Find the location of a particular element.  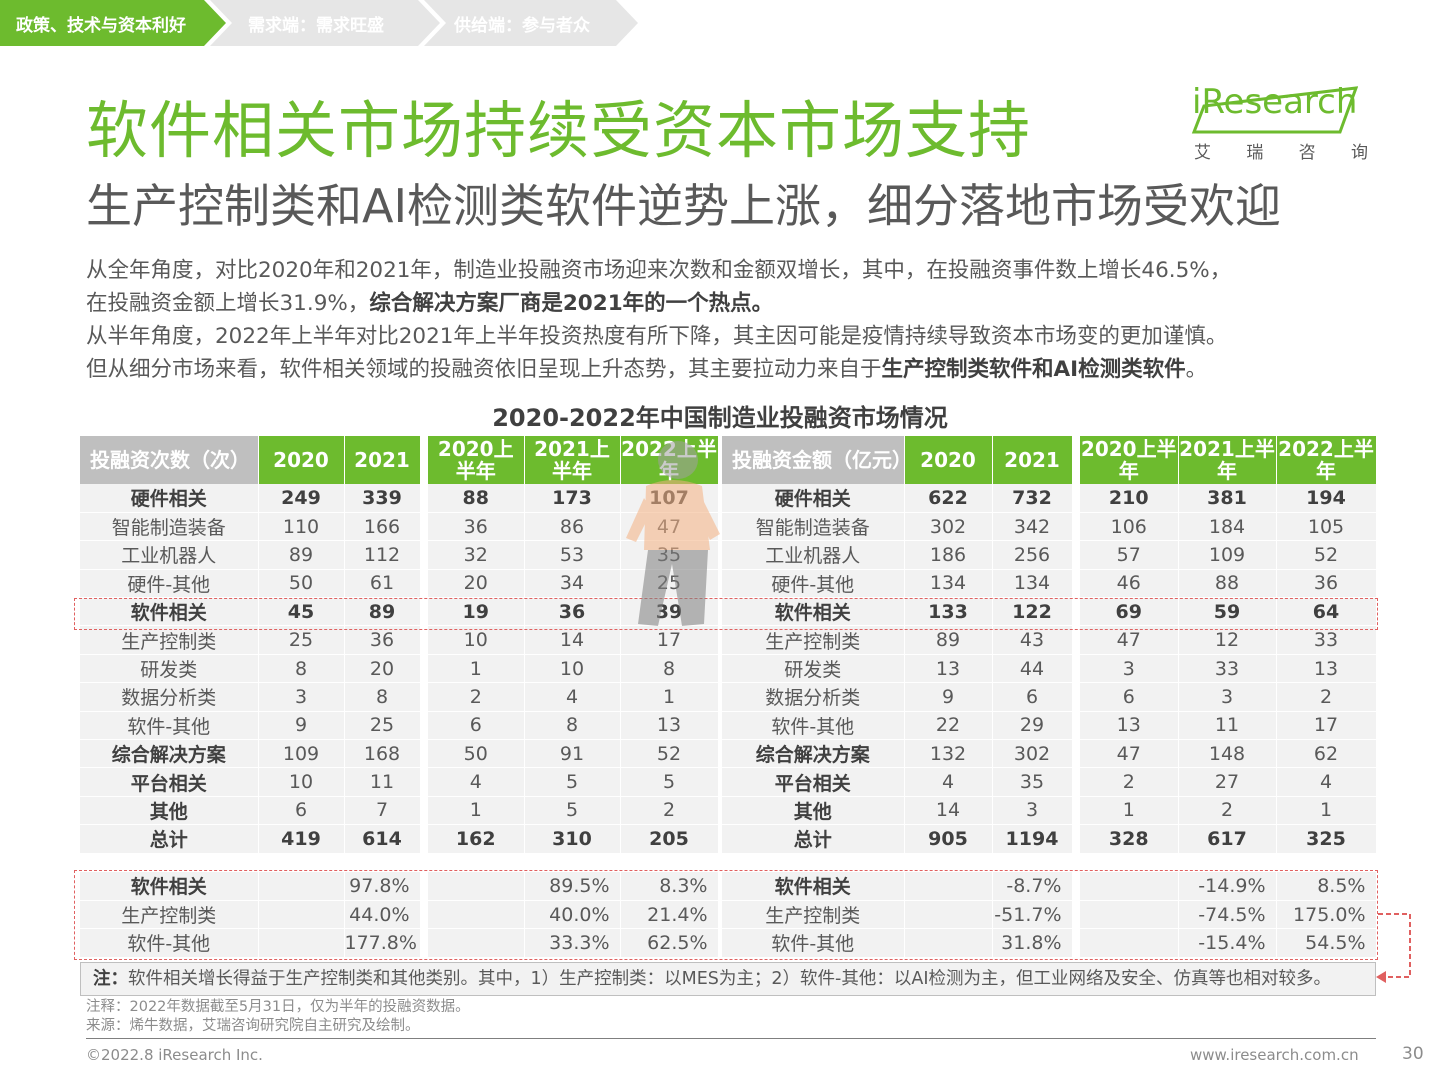

row-value: 13 is located at coordinates (669, 726).